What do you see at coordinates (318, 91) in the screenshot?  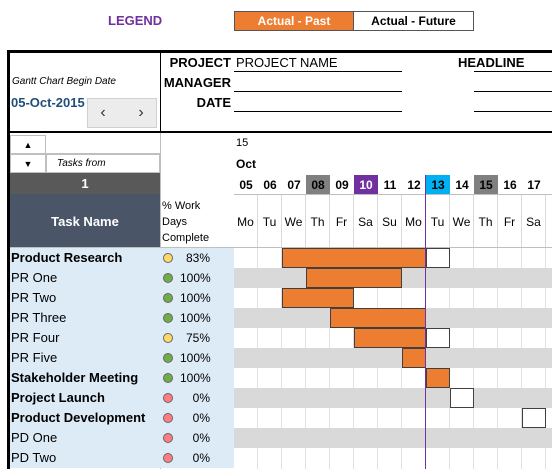 I see `manager-underline` at bounding box center [318, 91].